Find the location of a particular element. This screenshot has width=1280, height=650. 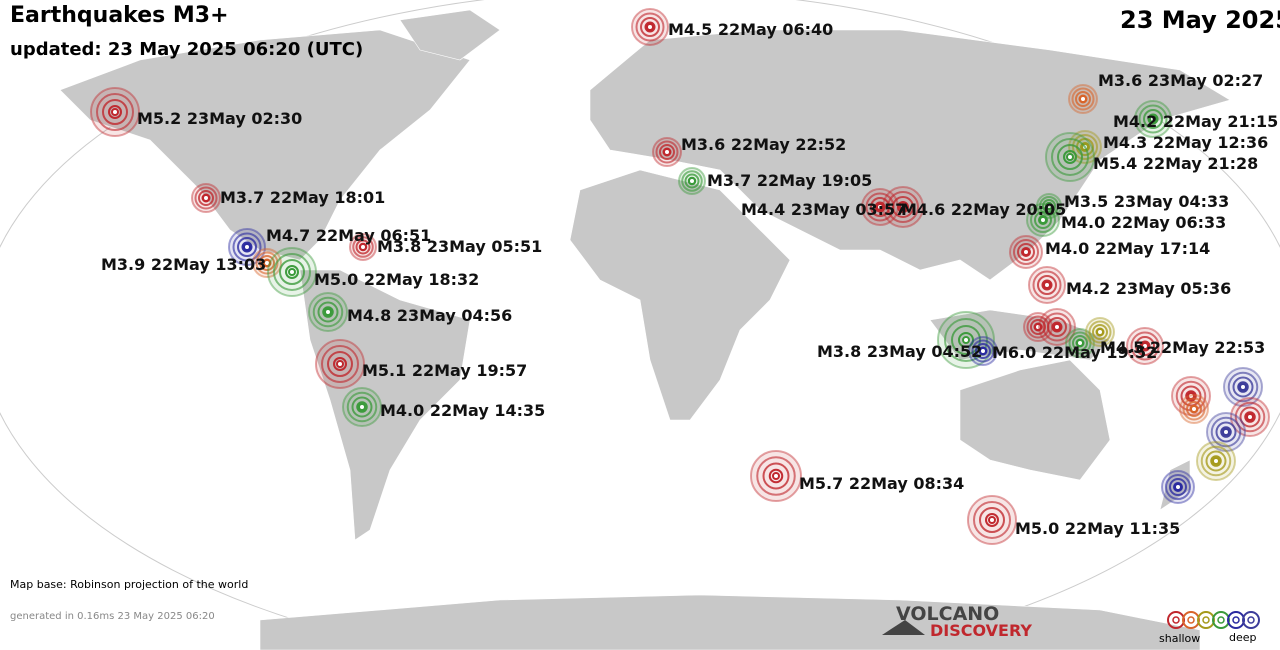

quake-label: M4.5 22May 22:53 is located at coordinates (1182, 347).